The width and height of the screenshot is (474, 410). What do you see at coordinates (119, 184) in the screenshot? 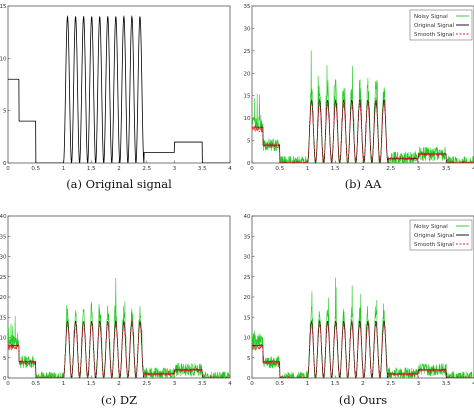
I see `panel-caption-a: (a) Original signal` at bounding box center [119, 184].